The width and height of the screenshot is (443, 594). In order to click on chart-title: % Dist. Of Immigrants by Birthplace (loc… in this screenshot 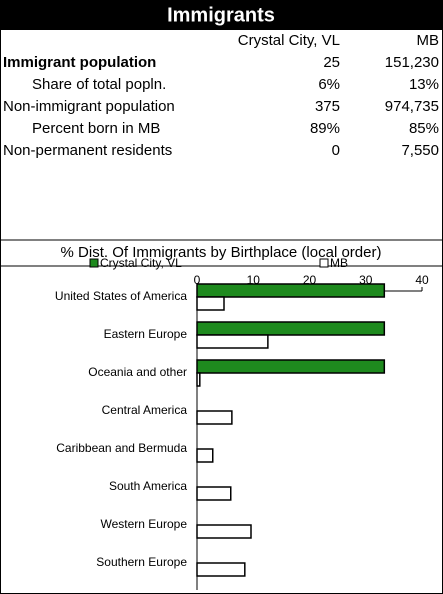, I will do `click(221, 252)`.